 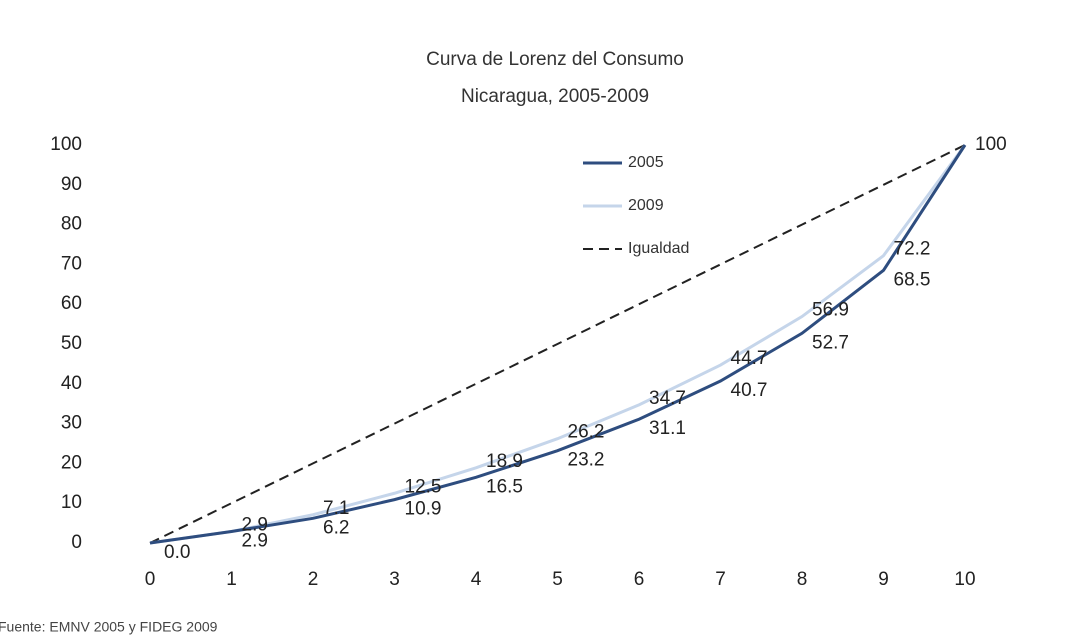 What do you see at coordinates (991, 144) in the screenshot?
I see `data-label: 100` at bounding box center [991, 144].